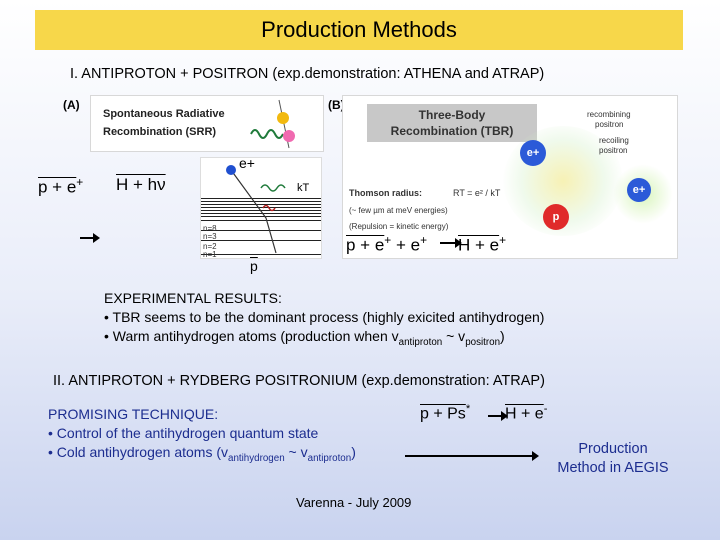 This screenshot has width=720, height=540. I want to click on recoiling-label2: positron, so click(613, 150).